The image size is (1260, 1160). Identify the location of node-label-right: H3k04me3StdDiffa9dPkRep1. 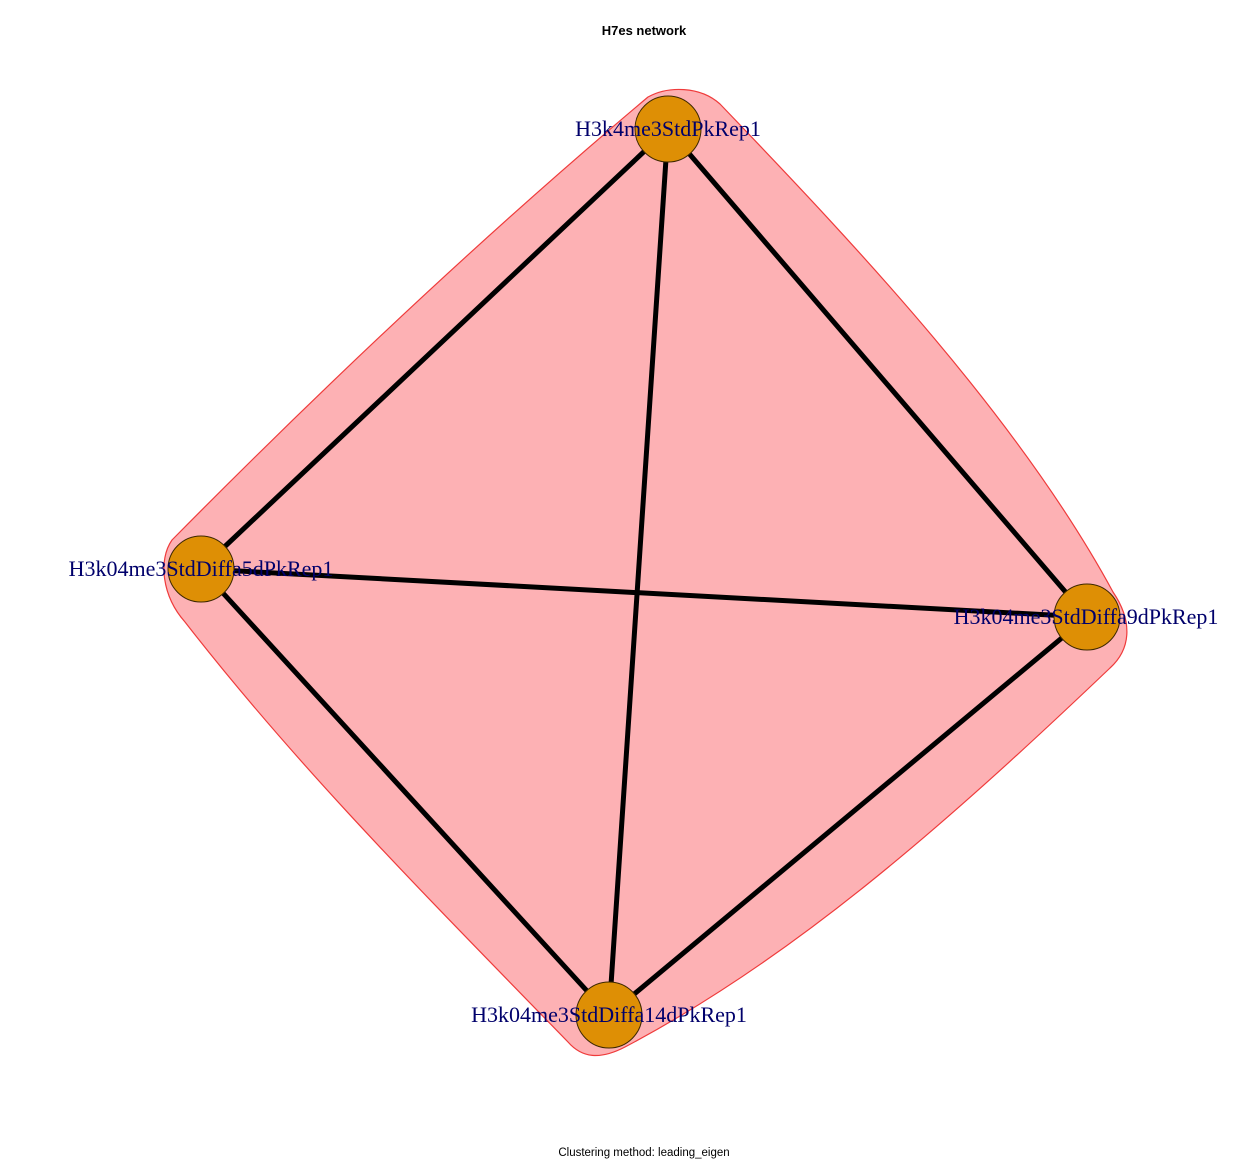
(1086, 616).